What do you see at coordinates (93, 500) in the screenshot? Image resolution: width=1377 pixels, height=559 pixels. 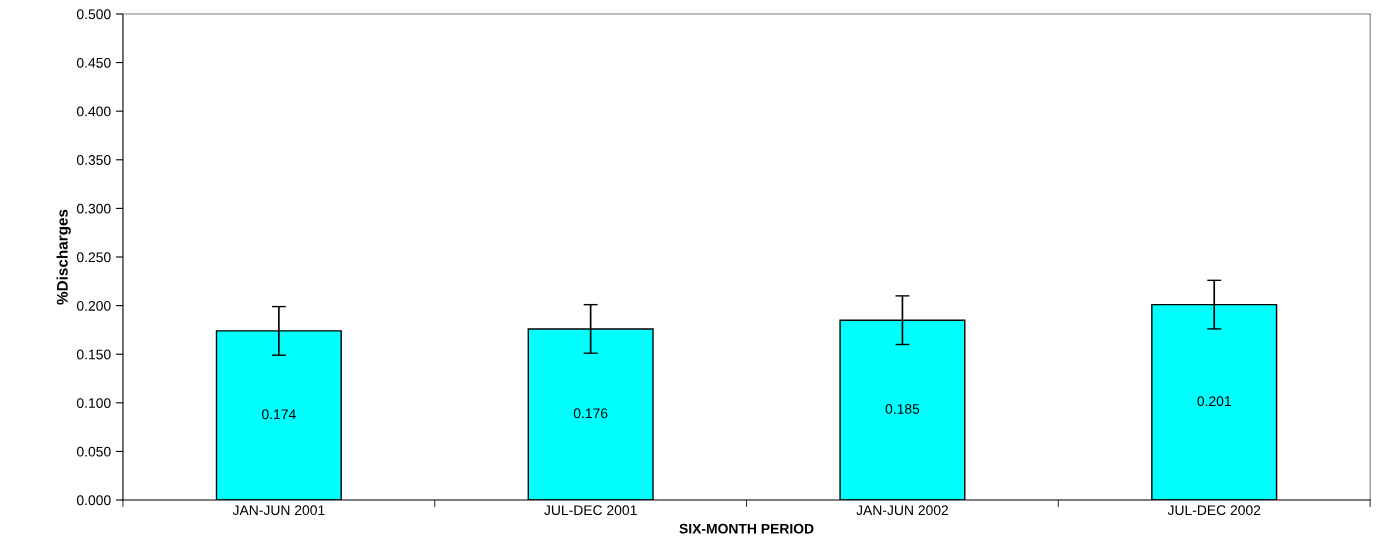 I see `y-tick-label: 0.000` at bounding box center [93, 500].